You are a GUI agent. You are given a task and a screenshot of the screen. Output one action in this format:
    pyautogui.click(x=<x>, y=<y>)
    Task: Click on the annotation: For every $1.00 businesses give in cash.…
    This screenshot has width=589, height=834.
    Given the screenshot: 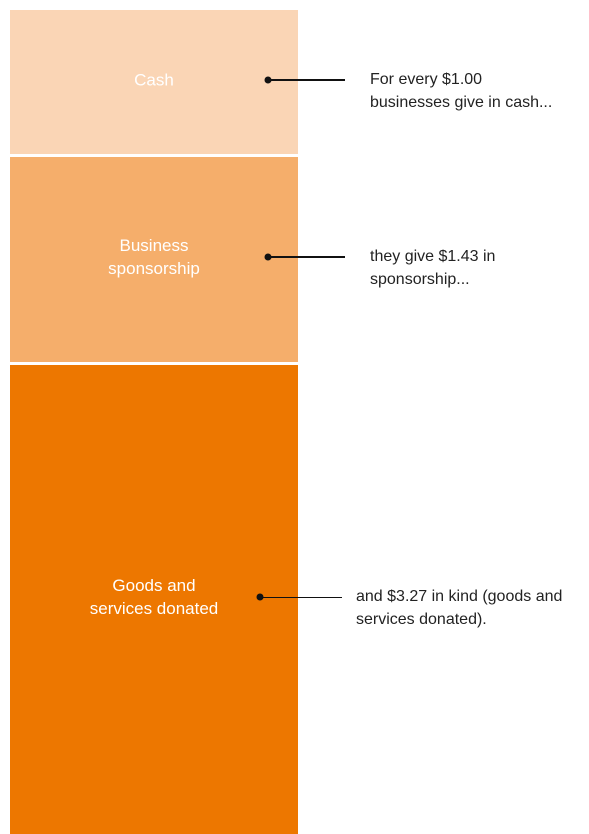 What is the action you would take?
    pyautogui.click(x=461, y=90)
    